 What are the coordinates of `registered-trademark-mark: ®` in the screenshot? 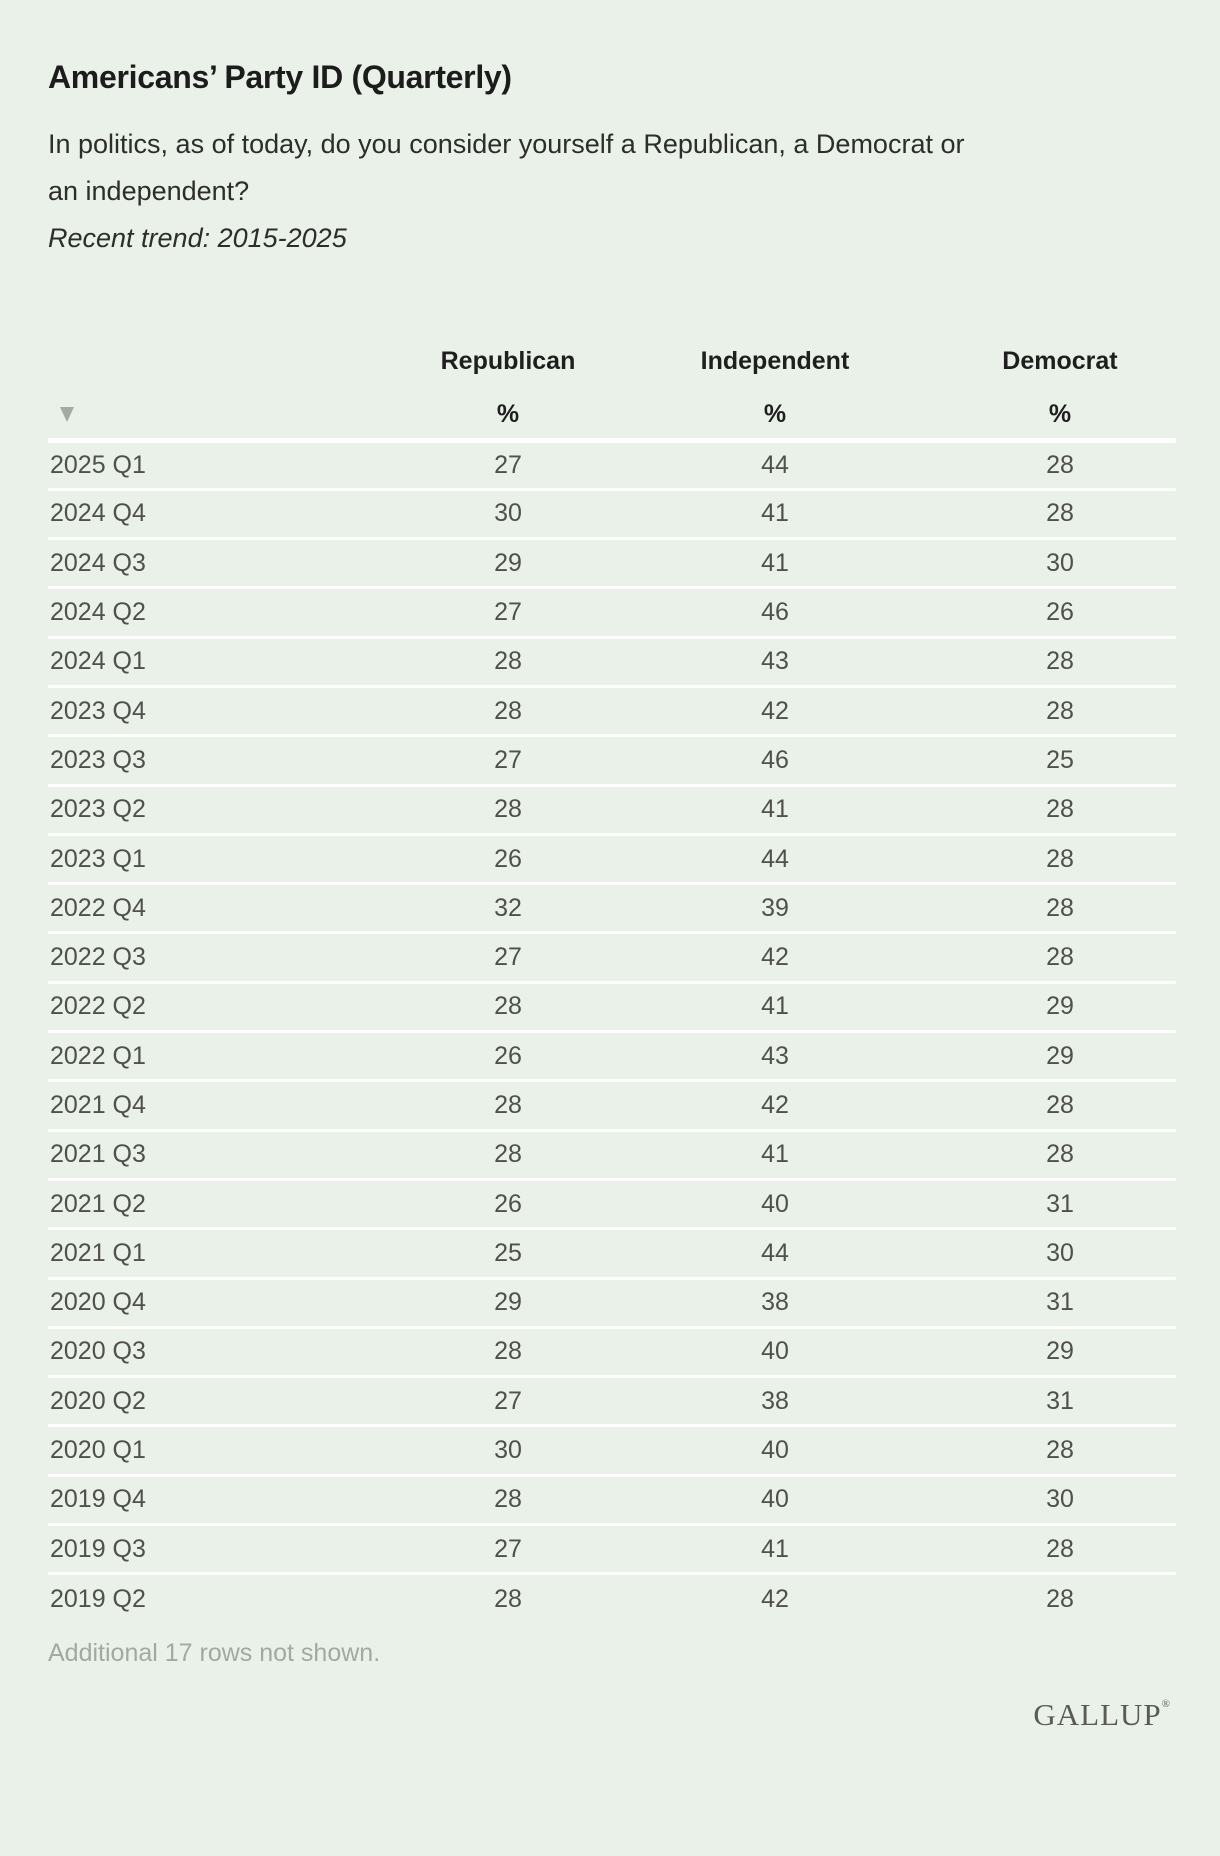 It's located at (1165, 1704).